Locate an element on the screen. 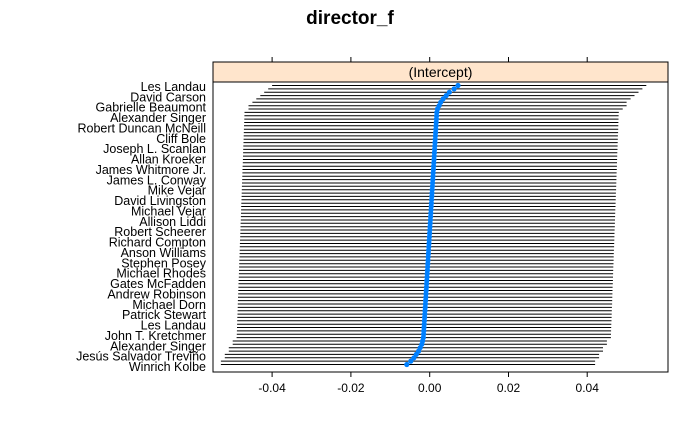  x-tick-label: -0.04 is located at coordinates (272, 388).